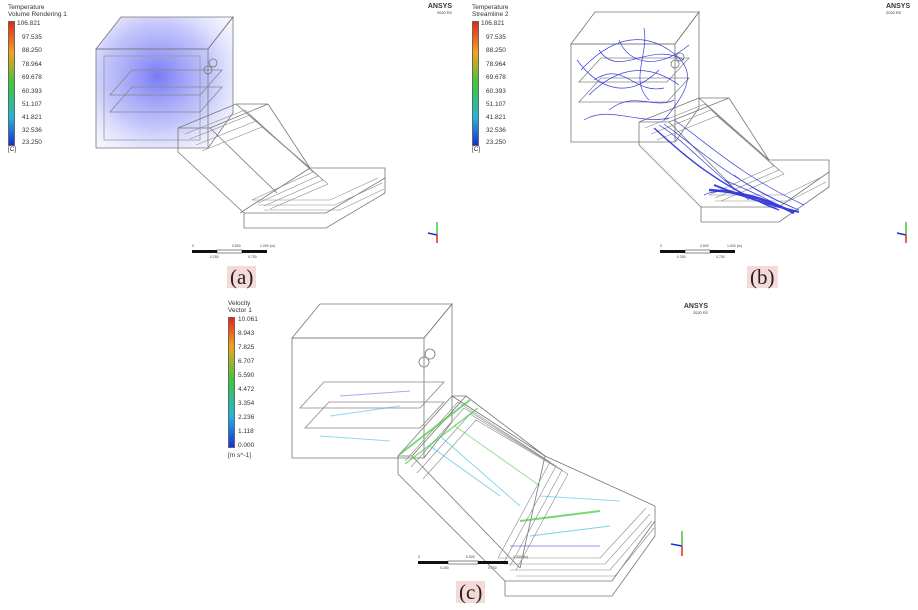 The width and height of the screenshot is (918, 610). I want to click on colorbar-tick: 6.707, so click(246, 361).